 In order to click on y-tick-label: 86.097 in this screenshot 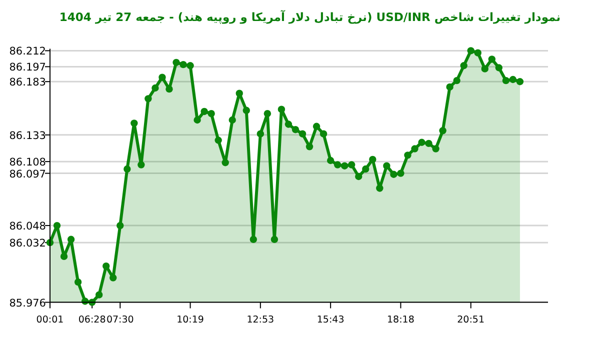, I will do `click(27, 174)`.